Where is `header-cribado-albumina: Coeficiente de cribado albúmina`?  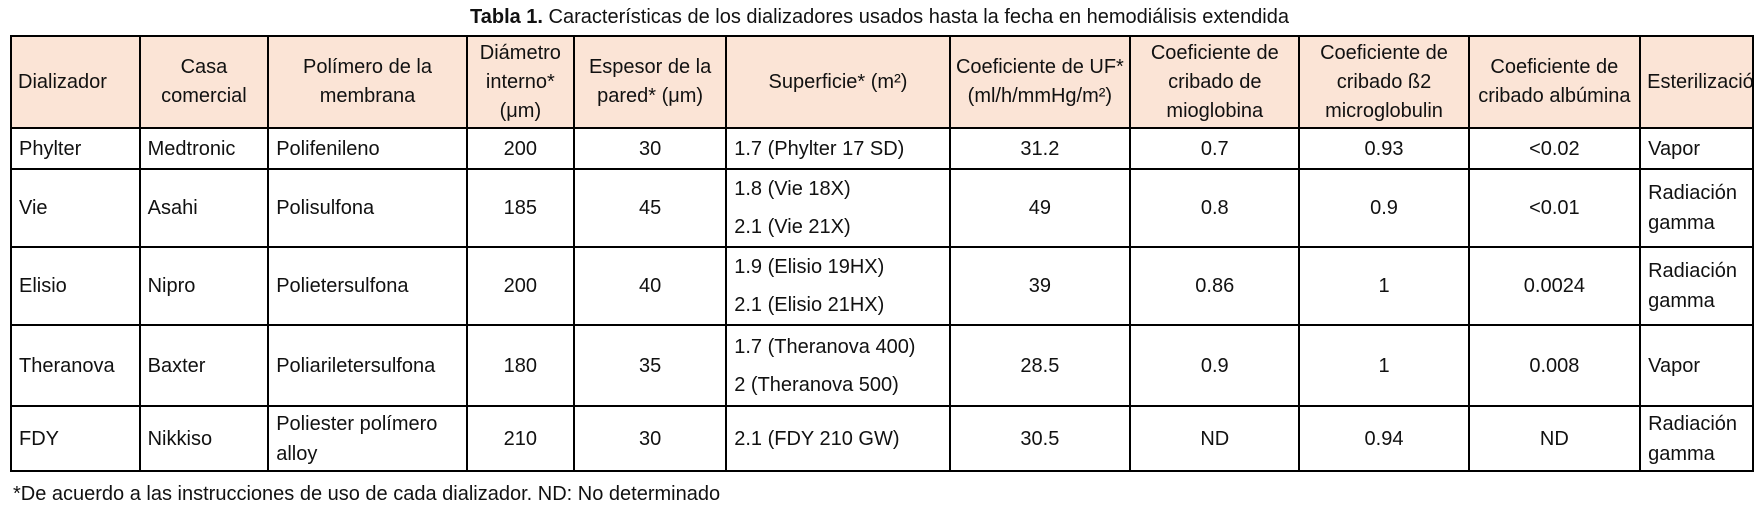
header-cribado-albumina: Coeficiente de cribado albúmina is located at coordinates (1554, 82).